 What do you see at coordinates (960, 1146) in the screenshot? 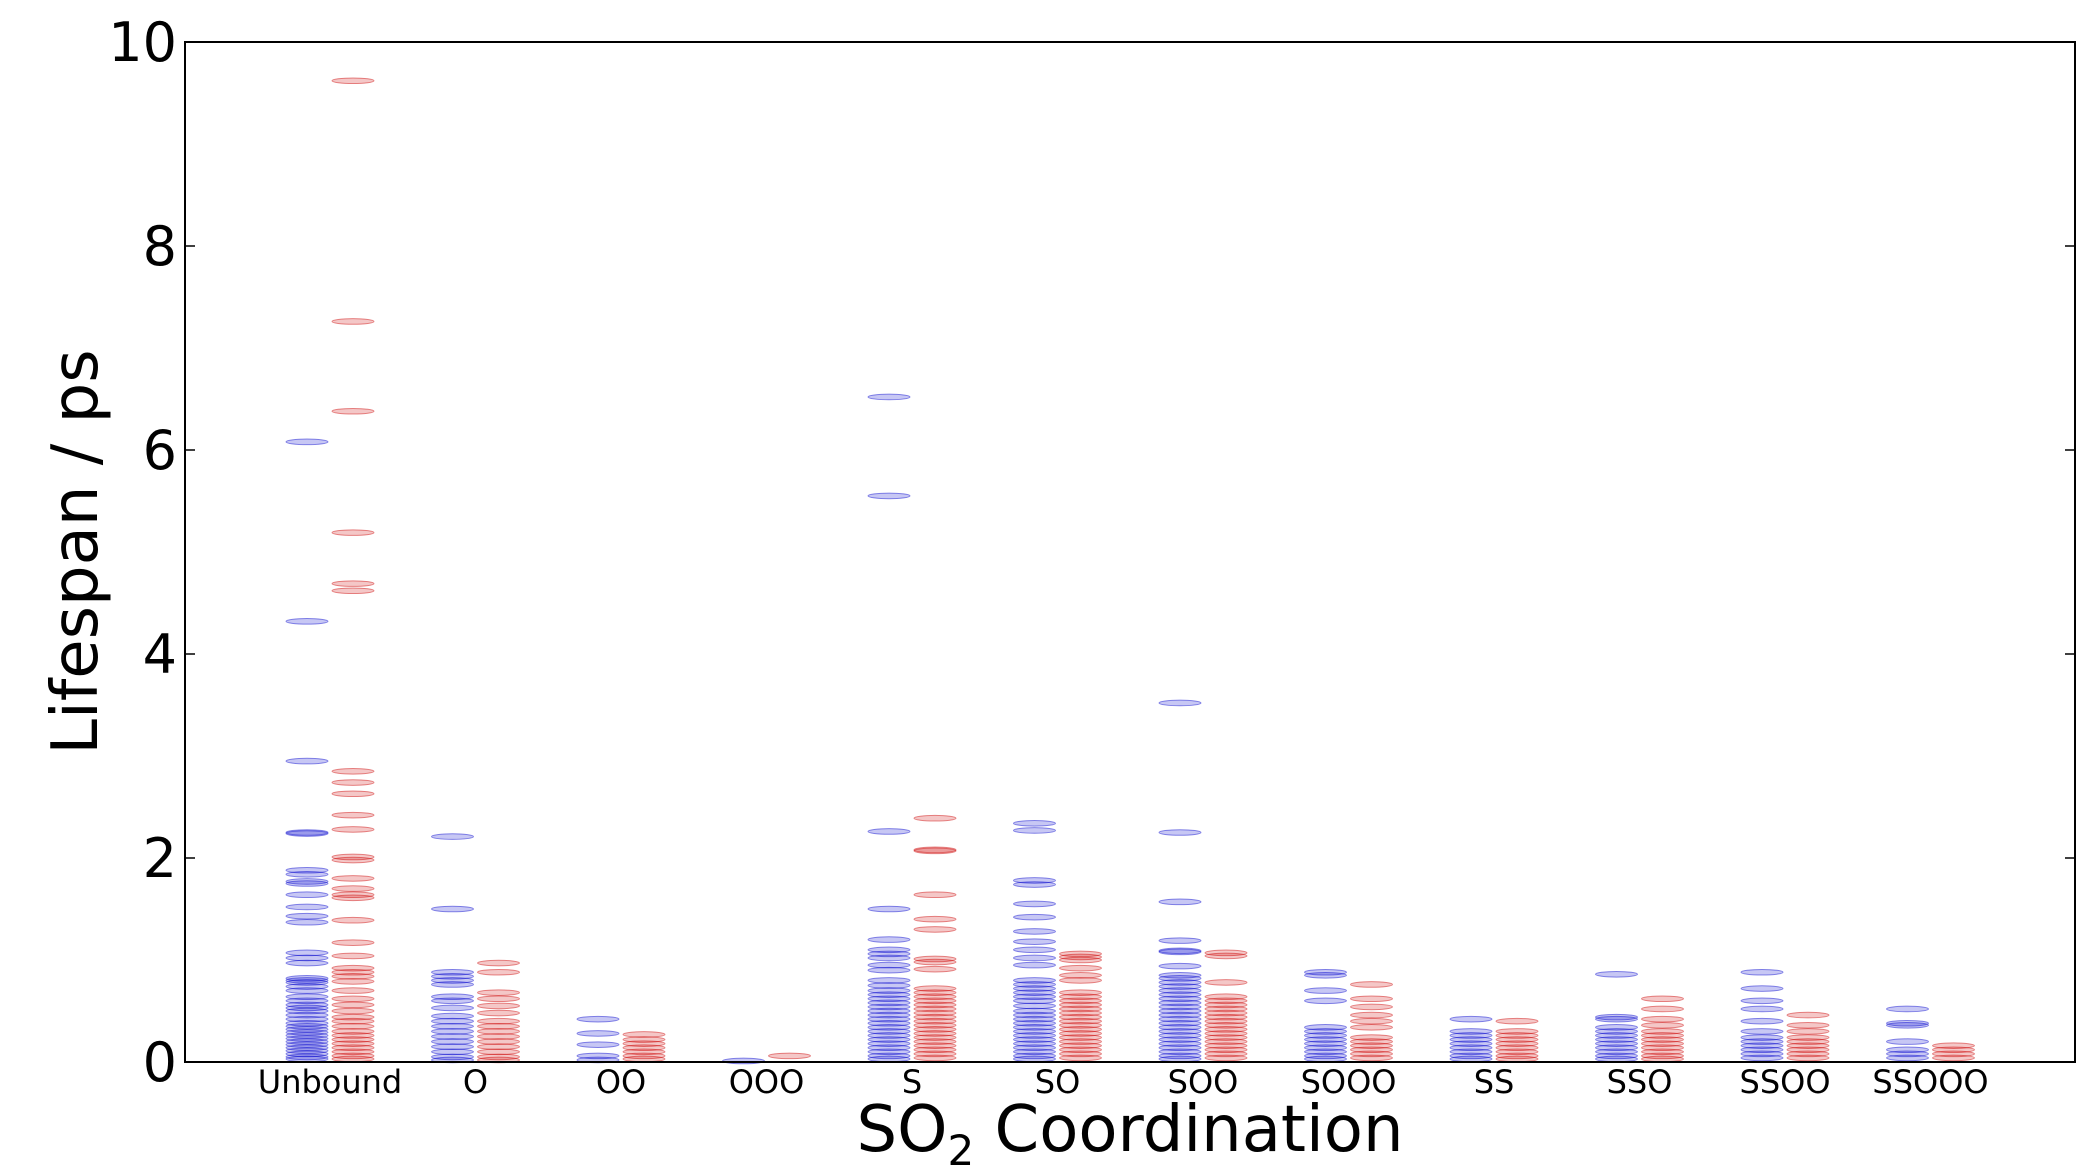
I see `x-axis-title-subscript: 2` at bounding box center [960, 1146].